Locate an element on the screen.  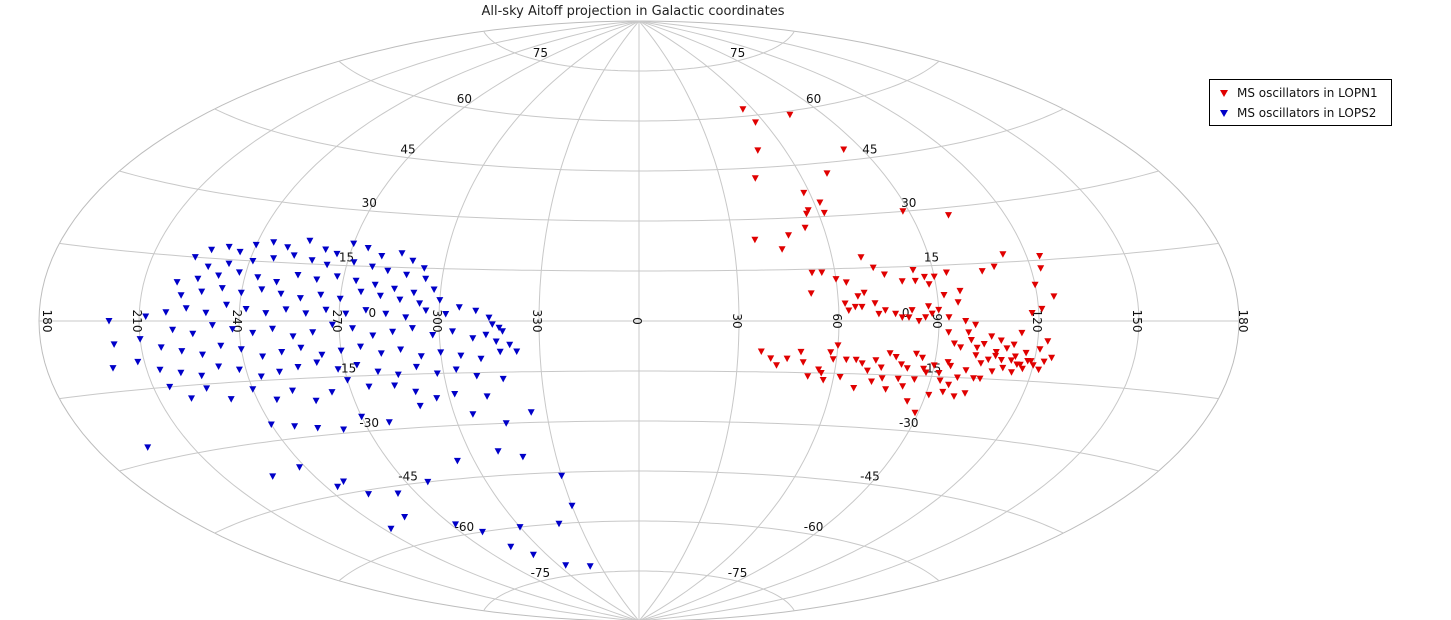
latitude-tick-label: -15 is located at coordinates (347, 368).